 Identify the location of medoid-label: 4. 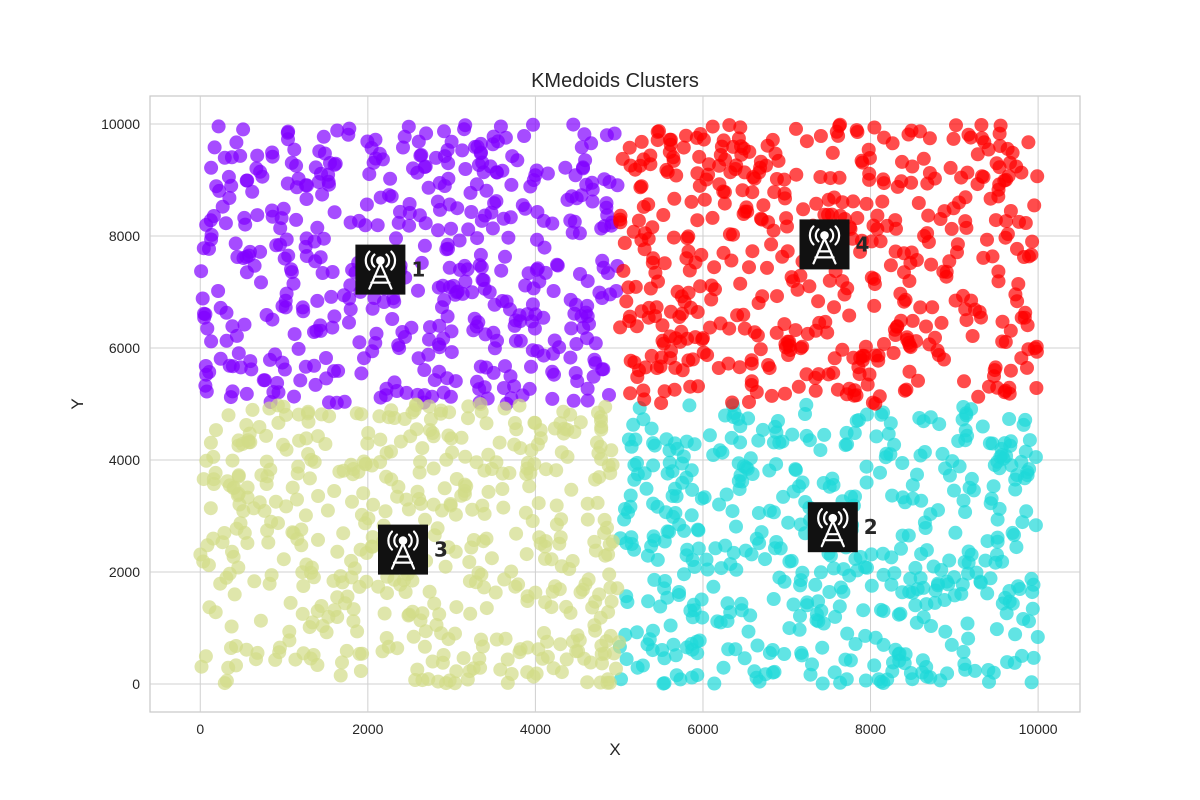
(863, 244).